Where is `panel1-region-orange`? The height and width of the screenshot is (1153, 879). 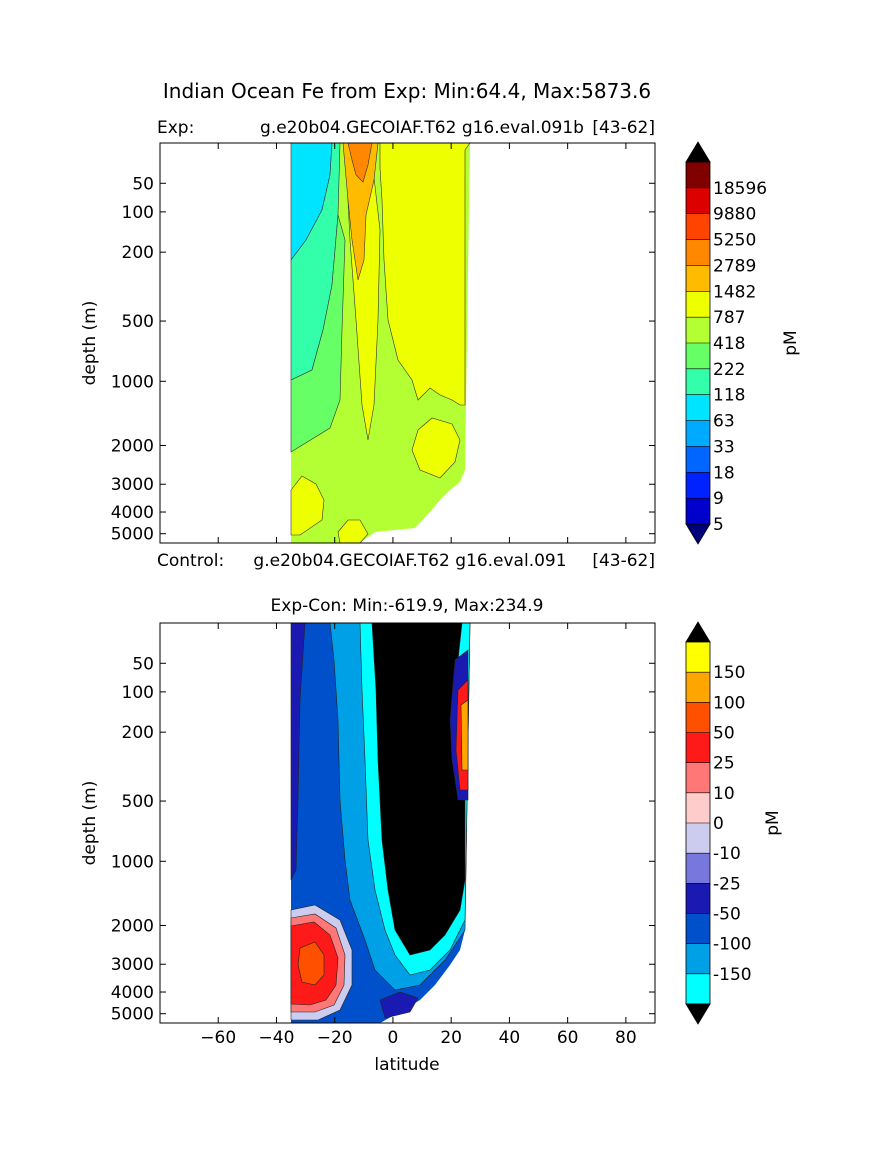
panel1-region-orange is located at coordinates (360, 212).